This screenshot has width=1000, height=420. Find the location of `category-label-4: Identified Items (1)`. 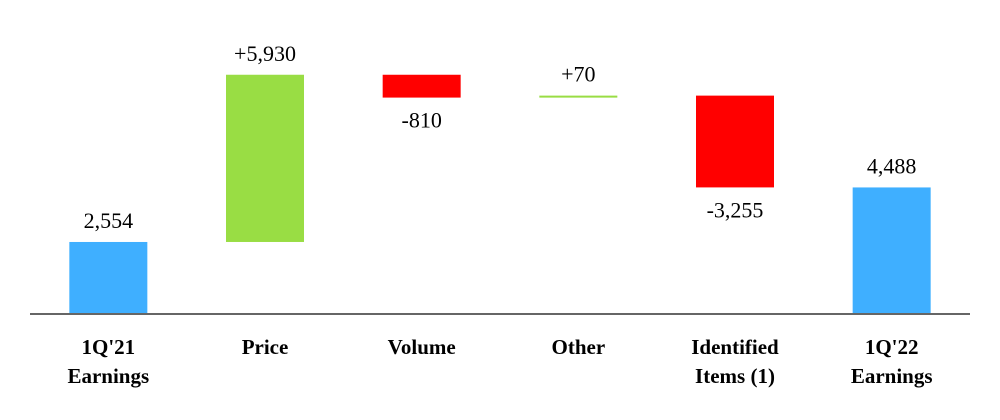

category-label-4: Identified Items (1) is located at coordinates (735, 361).